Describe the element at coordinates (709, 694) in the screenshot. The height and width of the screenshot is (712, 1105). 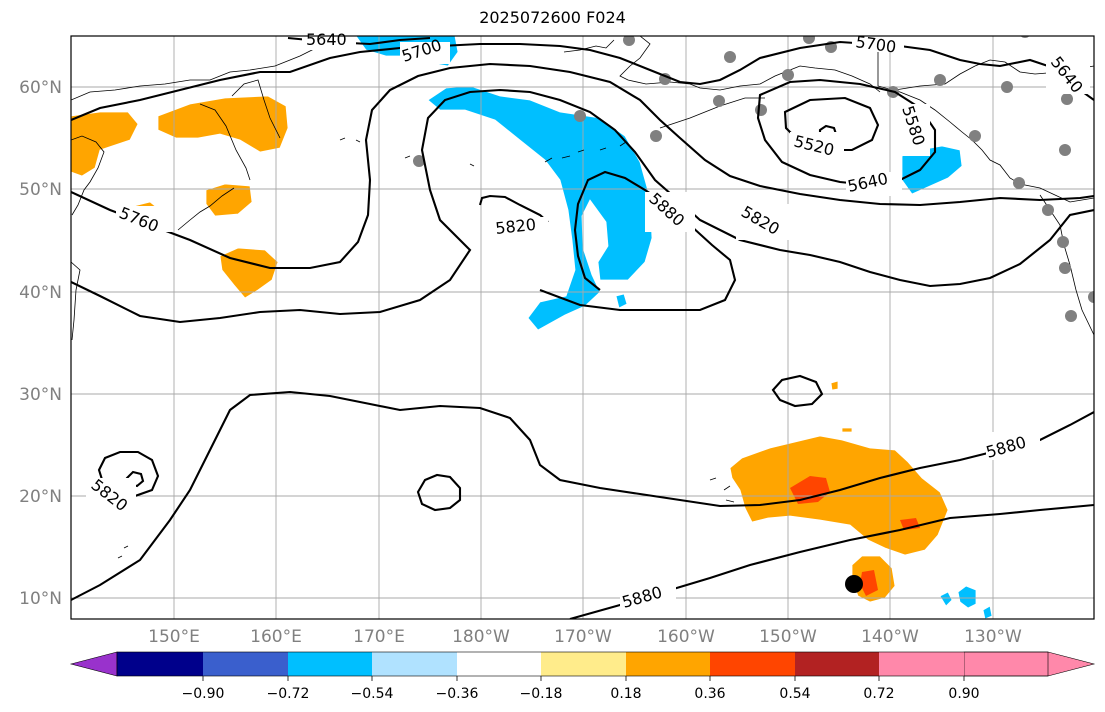
I see `colorbar-tick-label: 0.36` at that location.